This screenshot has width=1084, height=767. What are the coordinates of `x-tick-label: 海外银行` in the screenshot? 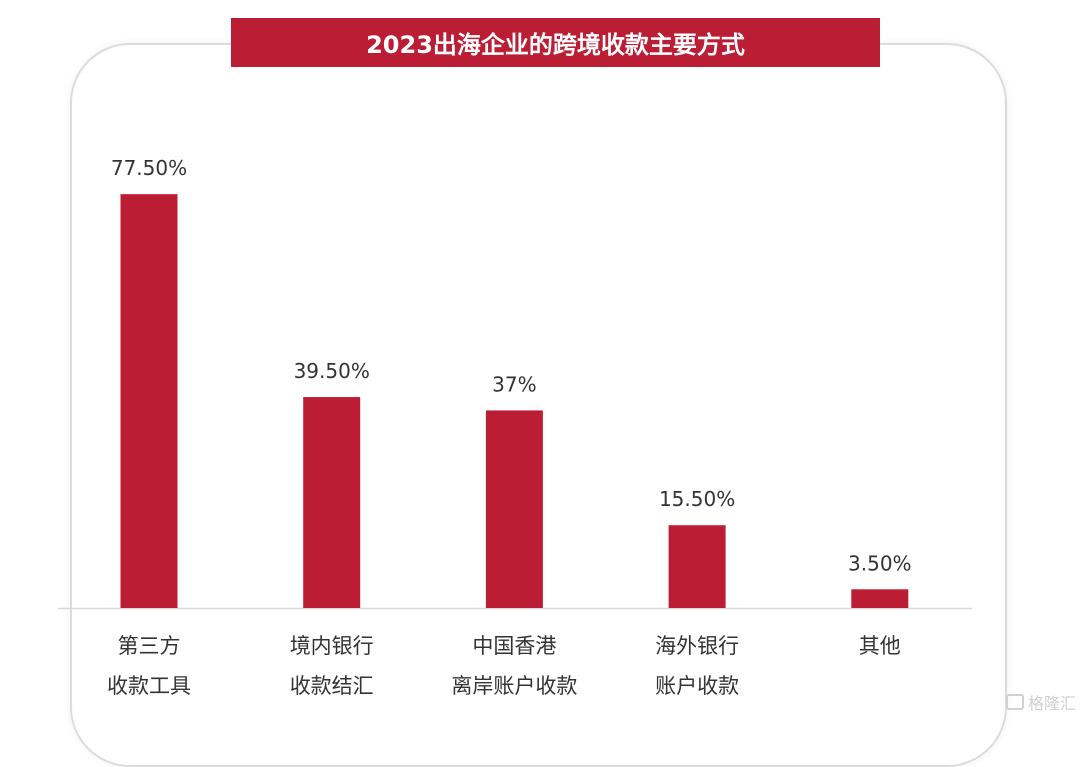 It's located at (697, 646).